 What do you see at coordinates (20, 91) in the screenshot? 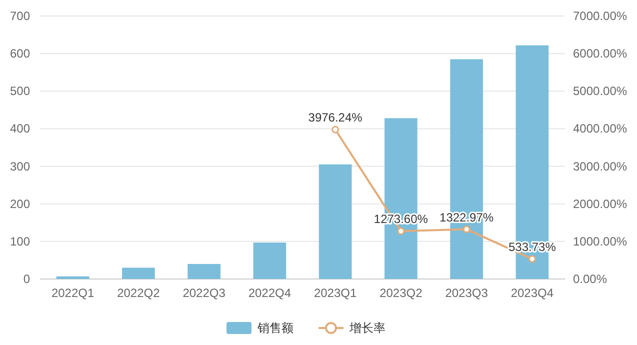
I see `y-tick-label: 500` at bounding box center [20, 91].